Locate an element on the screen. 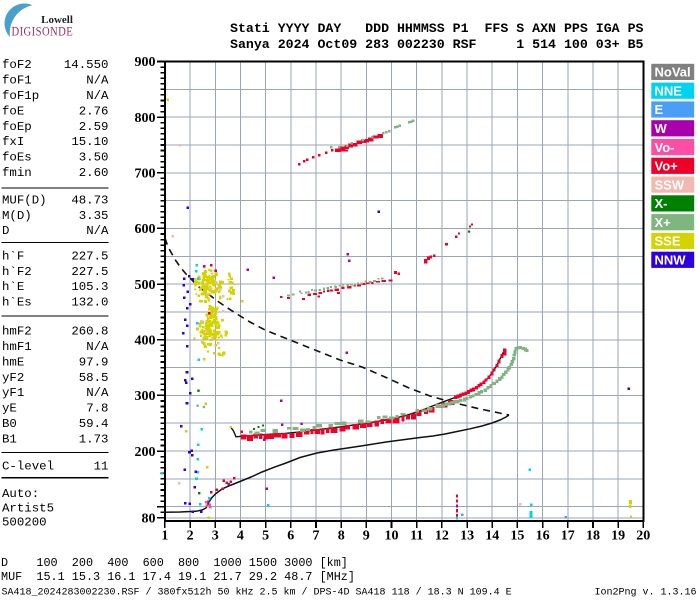 The width and height of the screenshot is (700, 600). svg-text: 14.550 is located at coordinates (86, 65).